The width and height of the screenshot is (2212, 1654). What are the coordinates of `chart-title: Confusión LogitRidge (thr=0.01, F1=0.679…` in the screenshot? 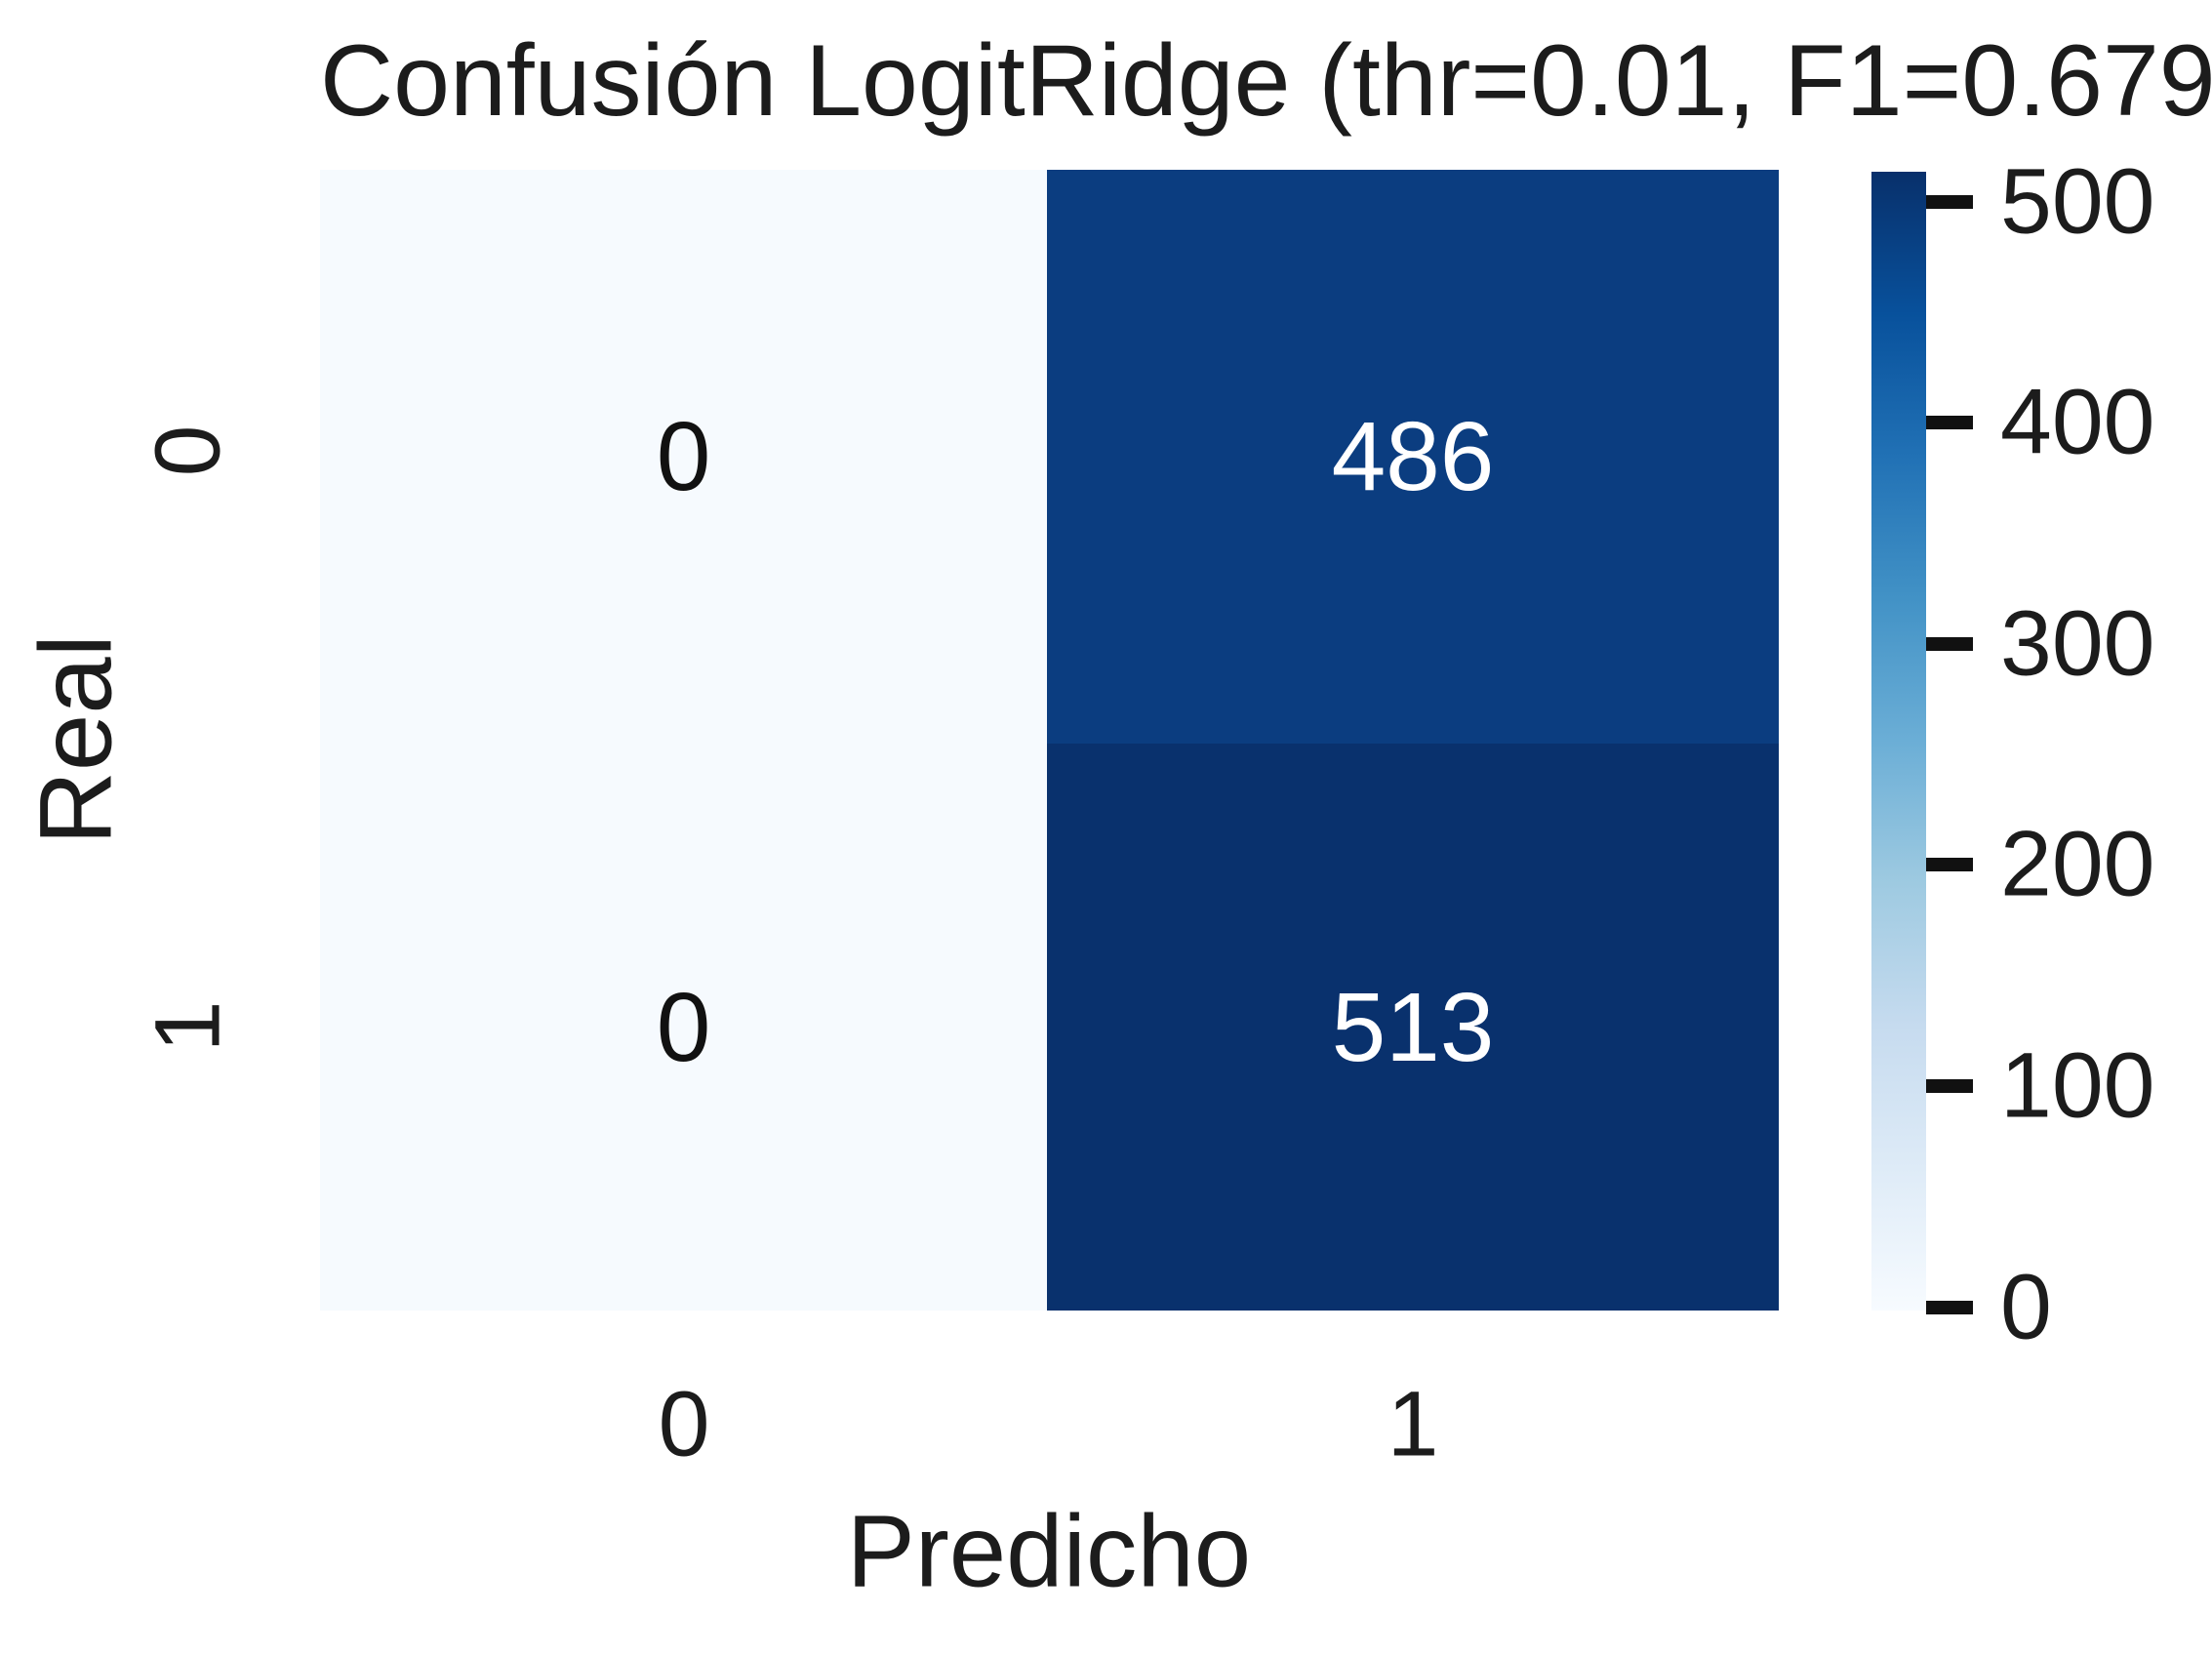 It's located at (1266, 81).